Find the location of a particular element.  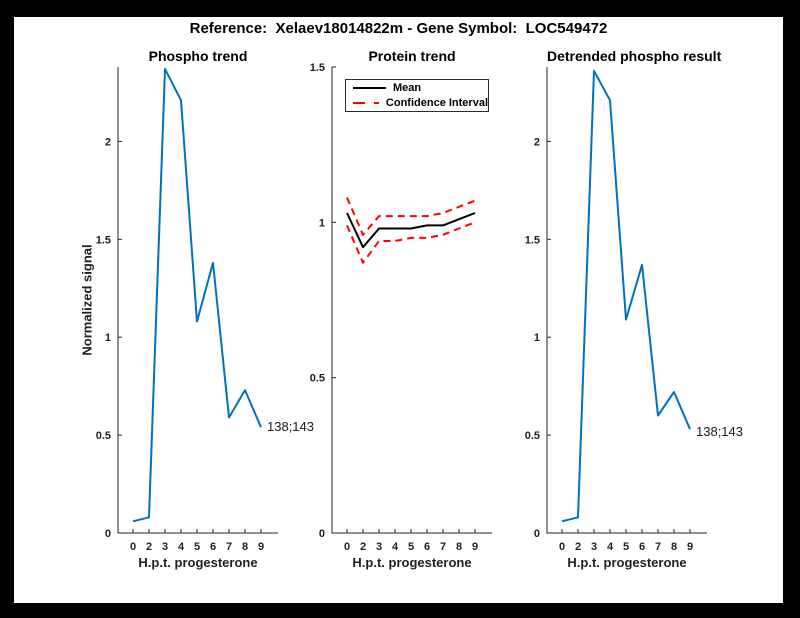

series-ci-lower is located at coordinates (411, 242).